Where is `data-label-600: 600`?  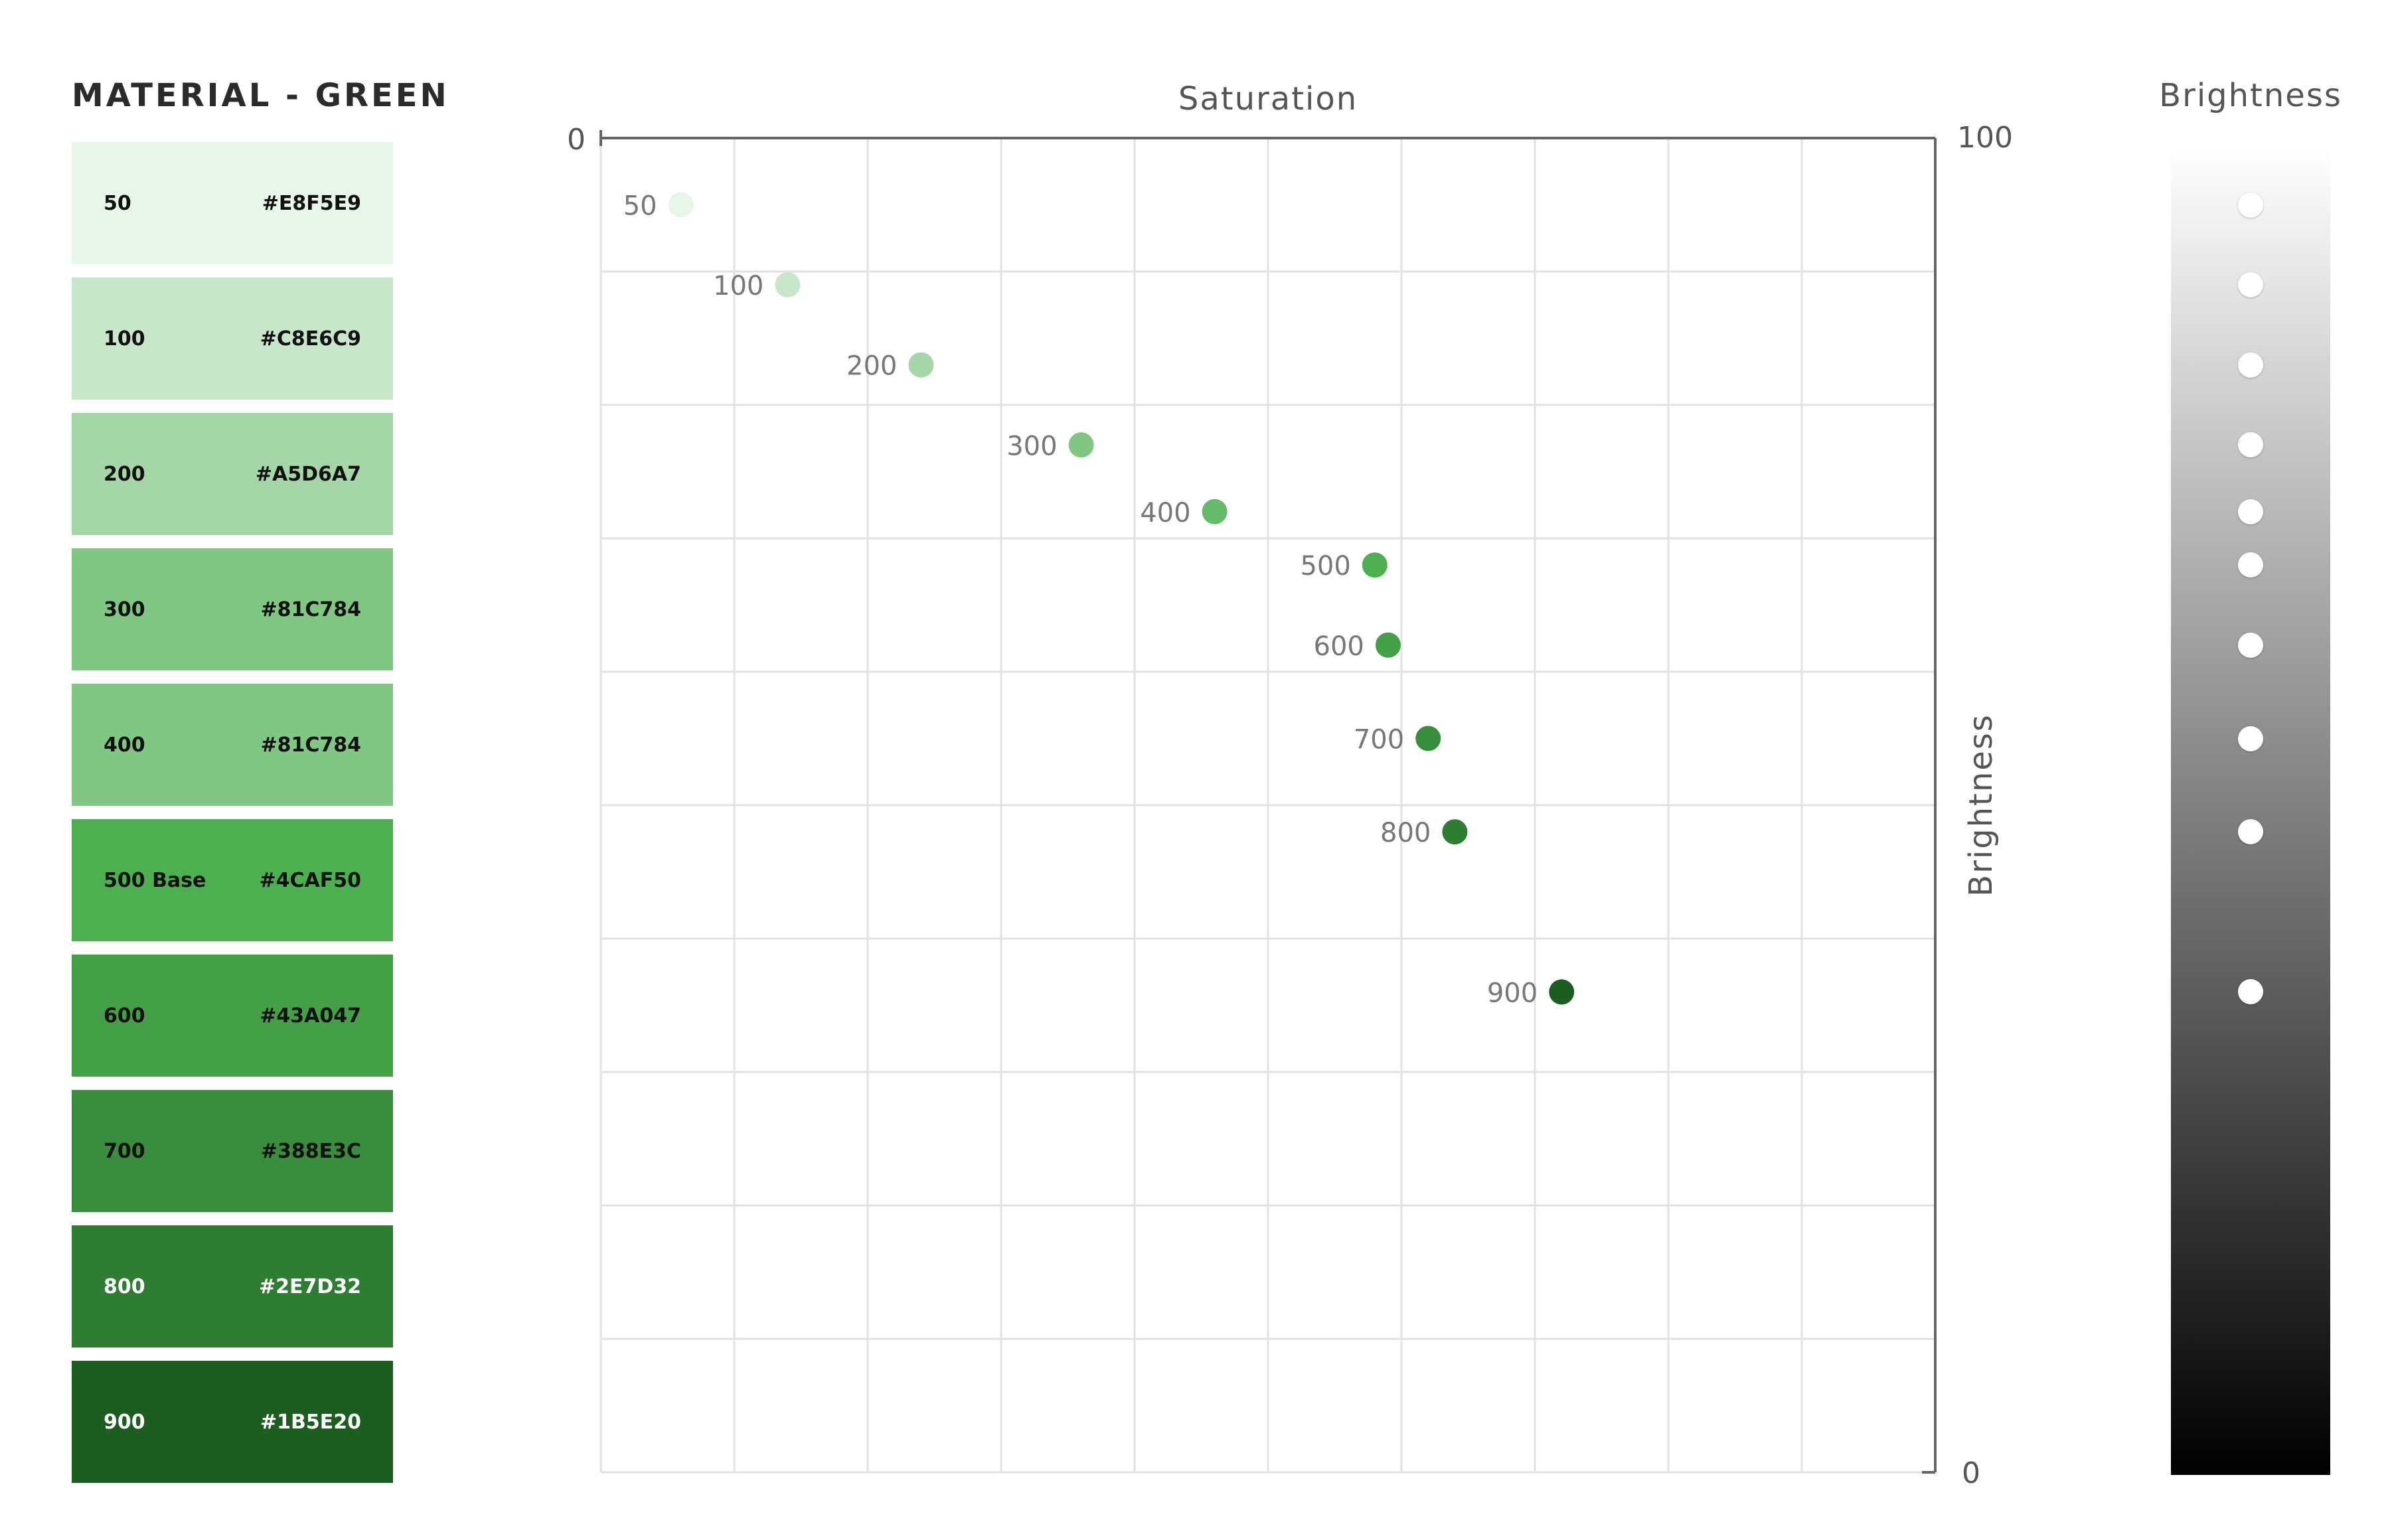 data-label-600: 600 is located at coordinates (1339, 647).